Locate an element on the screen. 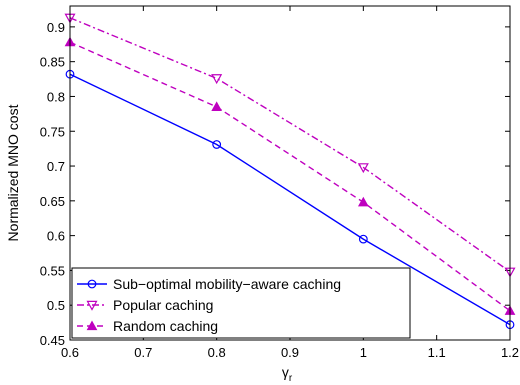 The width and height of the screenshot is (520, 385). legend-entry: Random caching is located at coordinates (147, 326).